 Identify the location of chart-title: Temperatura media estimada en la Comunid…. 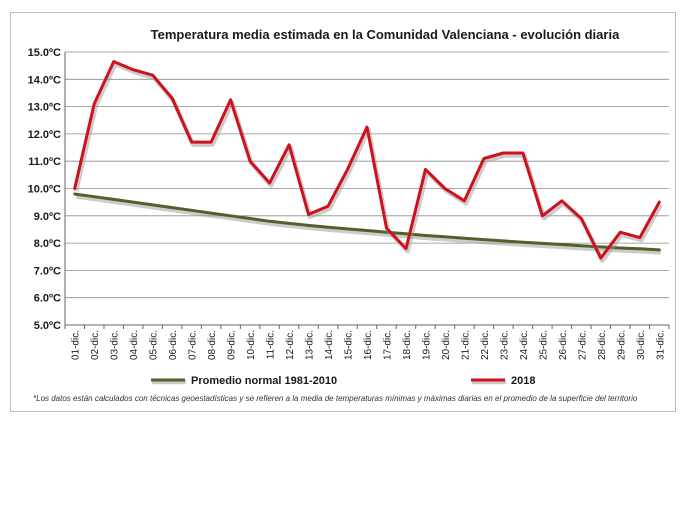
(385, 34).